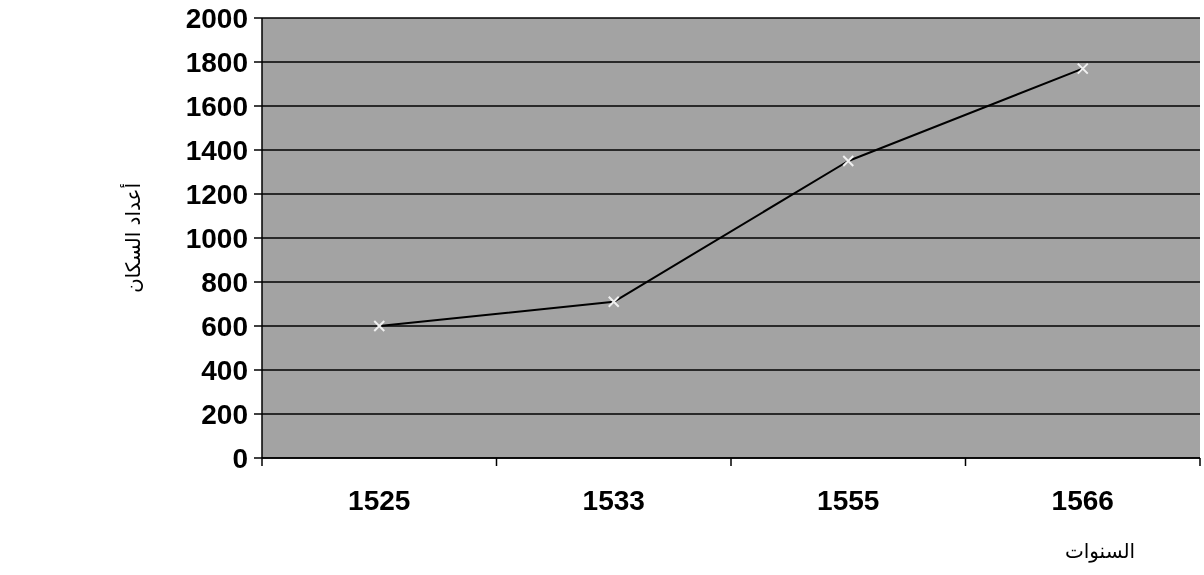 Image resolution: width=1204 pixels, height=575 pixels. Describe the element at coordinates (216, 106) in the screenshot. I see `y-tick-label: 1600` at that location.